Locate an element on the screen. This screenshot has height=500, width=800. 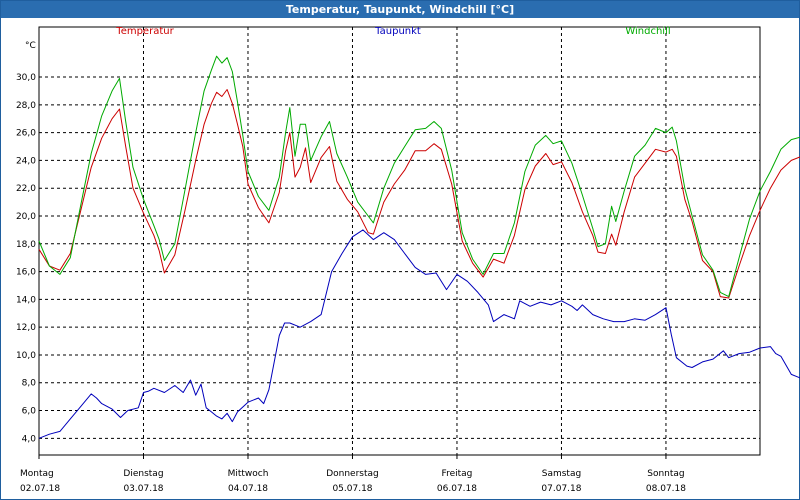
y-tick-label: 28,0 is located at coordinates (26, 106).